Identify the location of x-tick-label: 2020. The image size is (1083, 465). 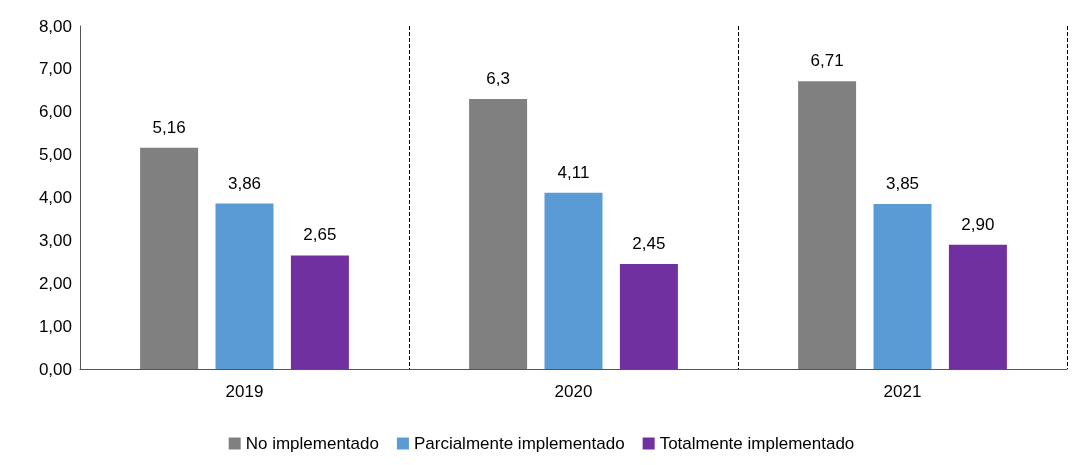
(573, 391).